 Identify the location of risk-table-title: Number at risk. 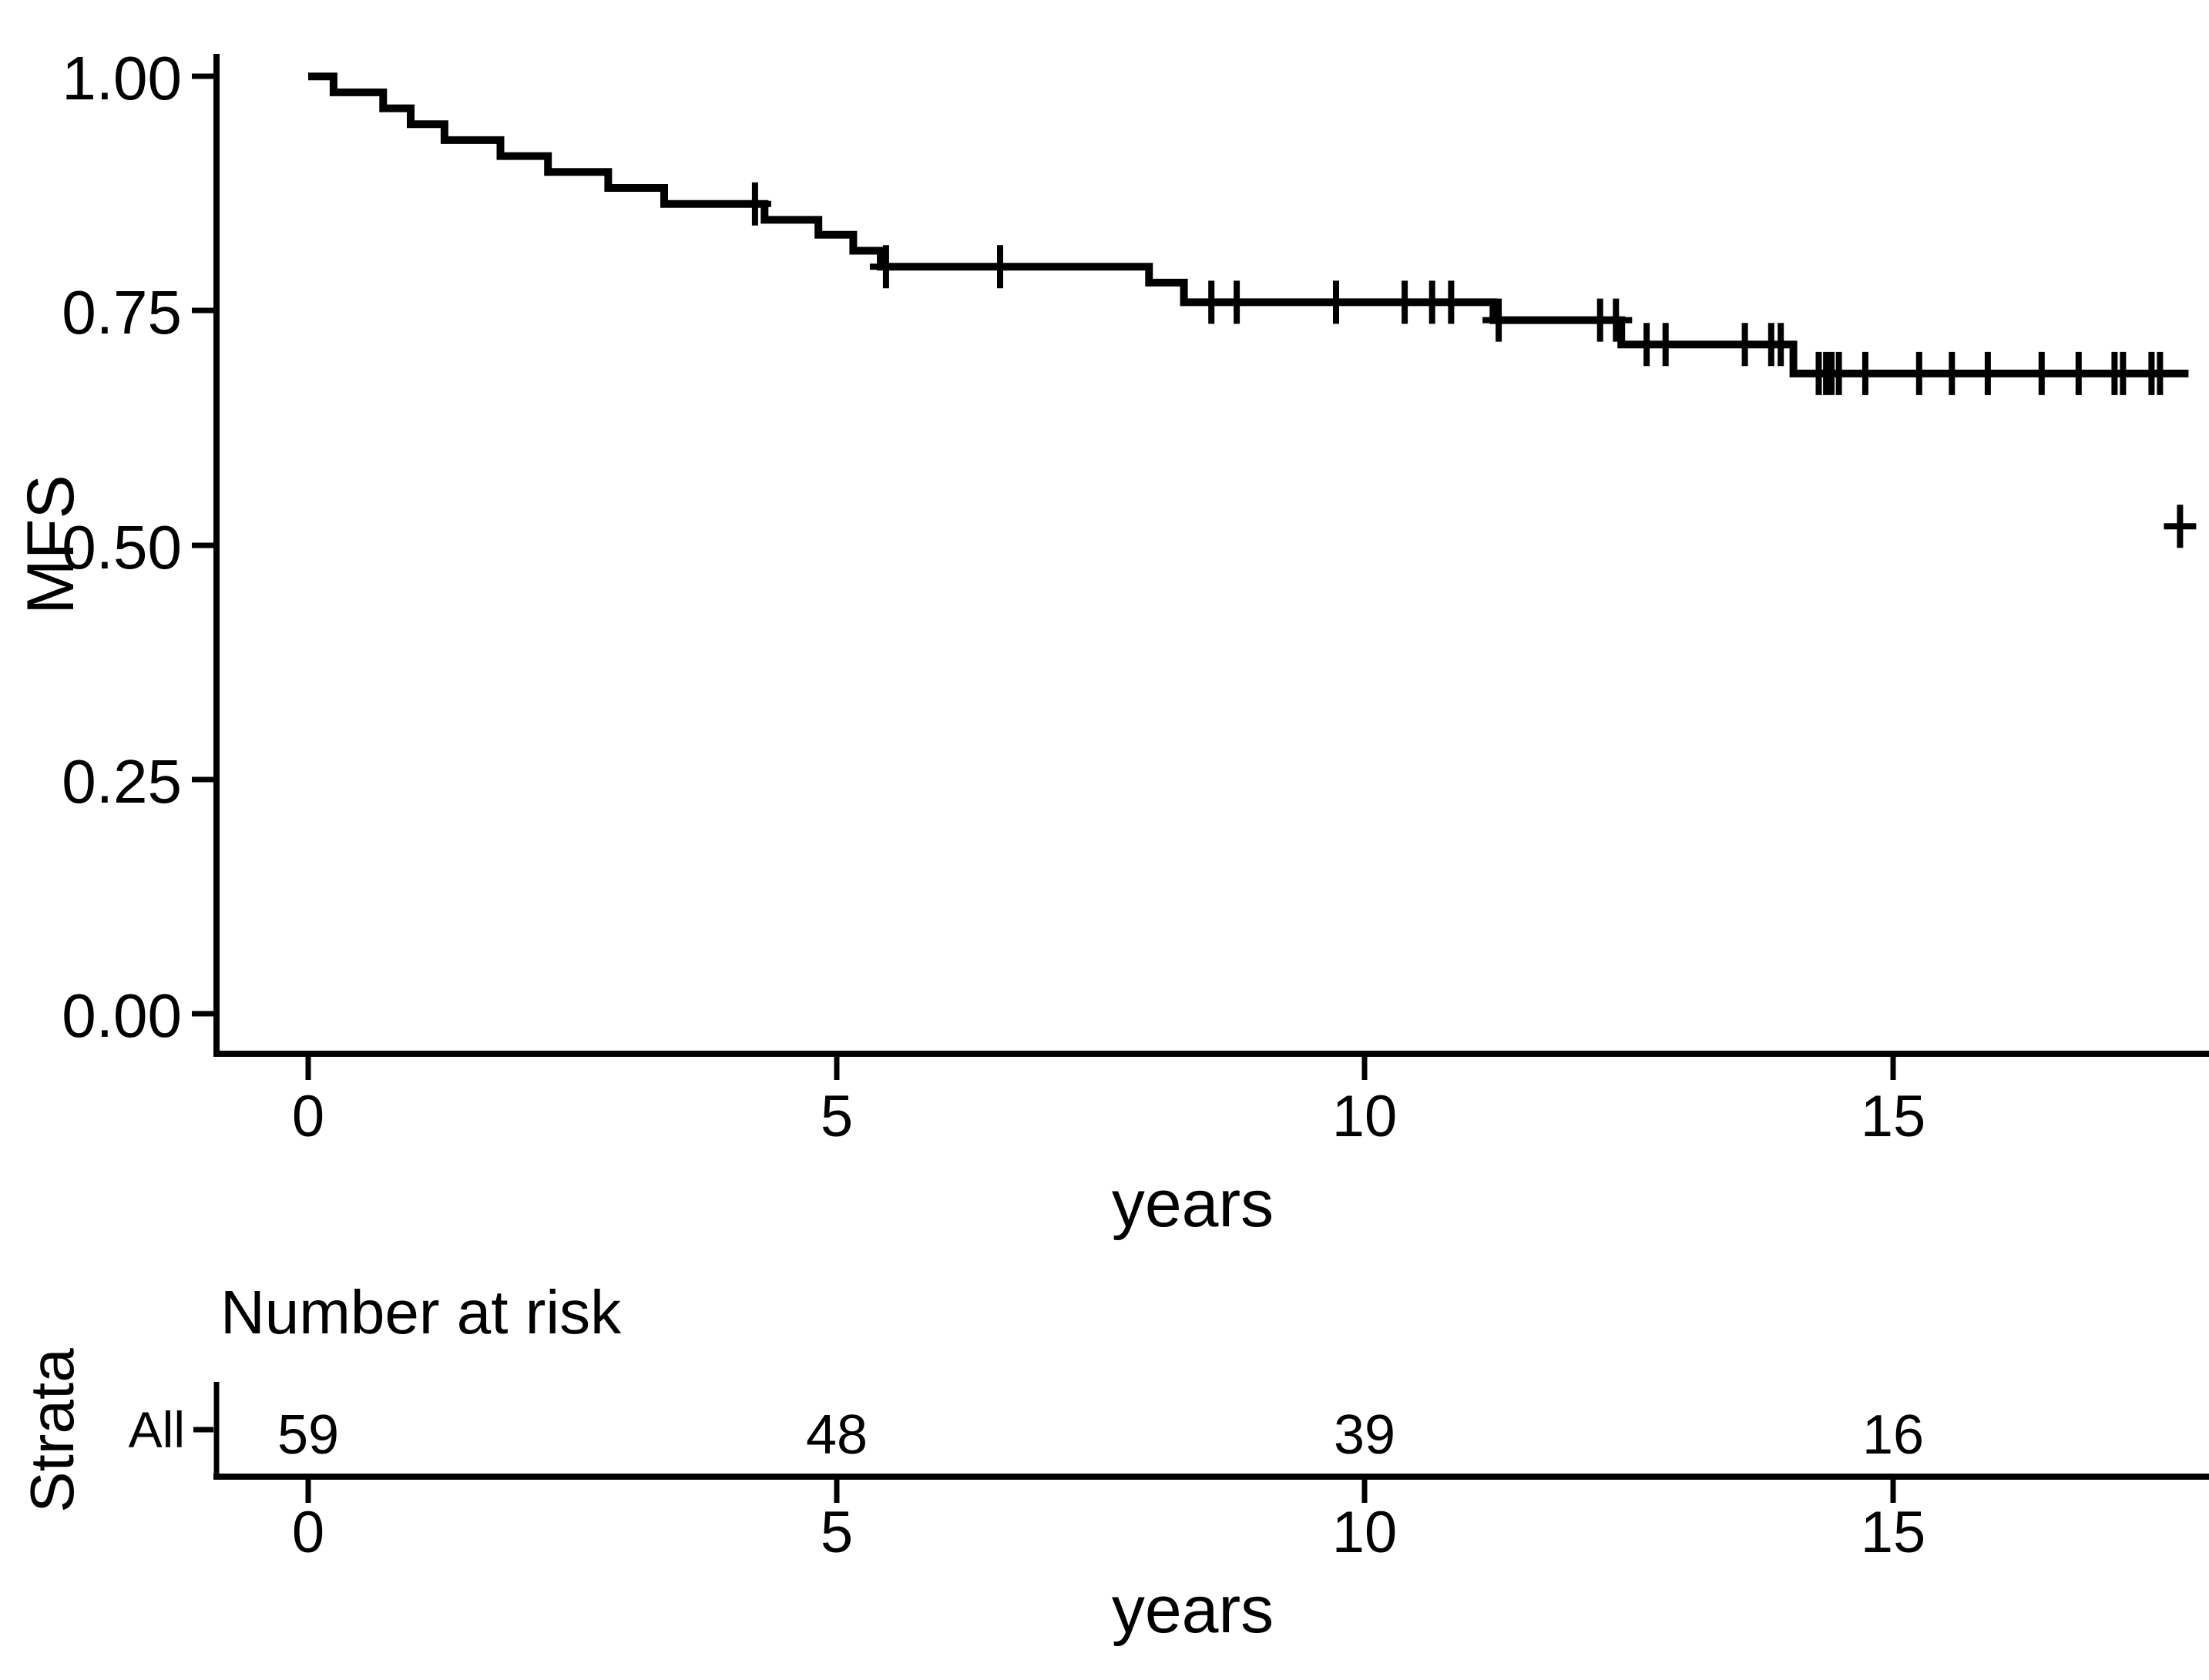
(421, 1312).